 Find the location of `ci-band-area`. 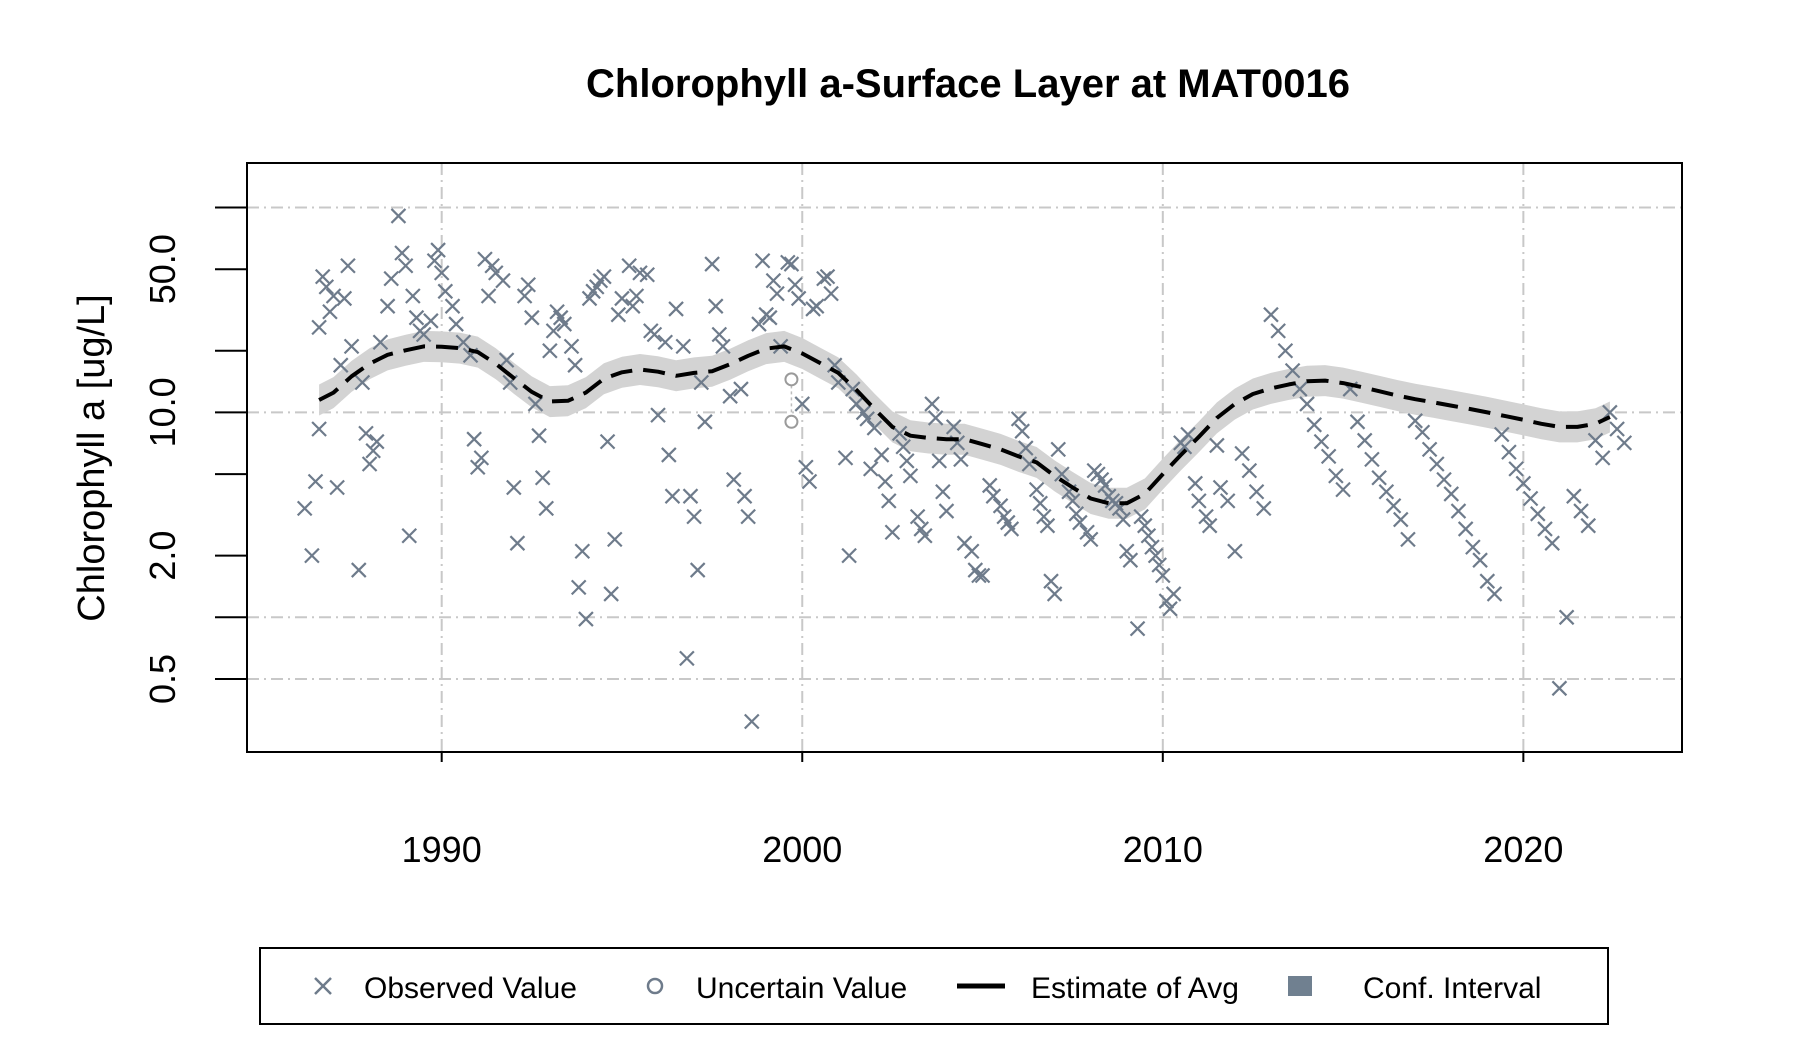

ci-band-area is located at coordinates (964, 424).